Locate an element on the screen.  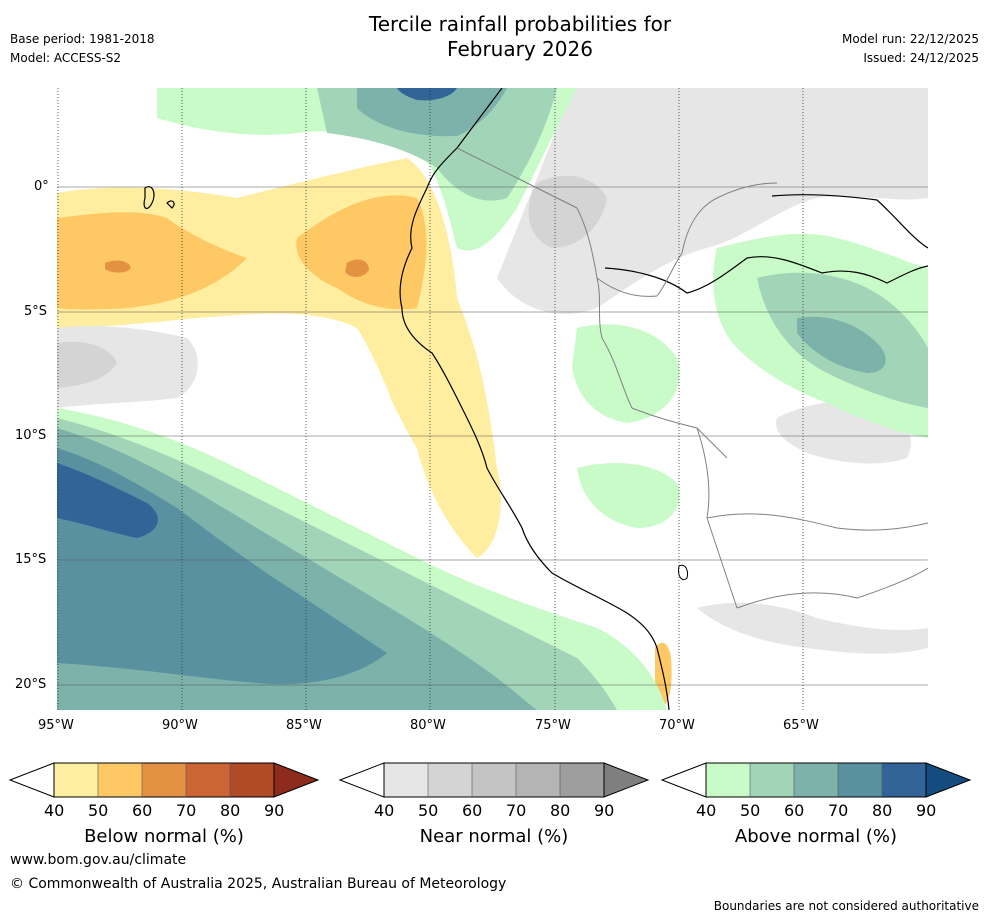
near-tick-40: 40 is located at coordinates (384, 810).